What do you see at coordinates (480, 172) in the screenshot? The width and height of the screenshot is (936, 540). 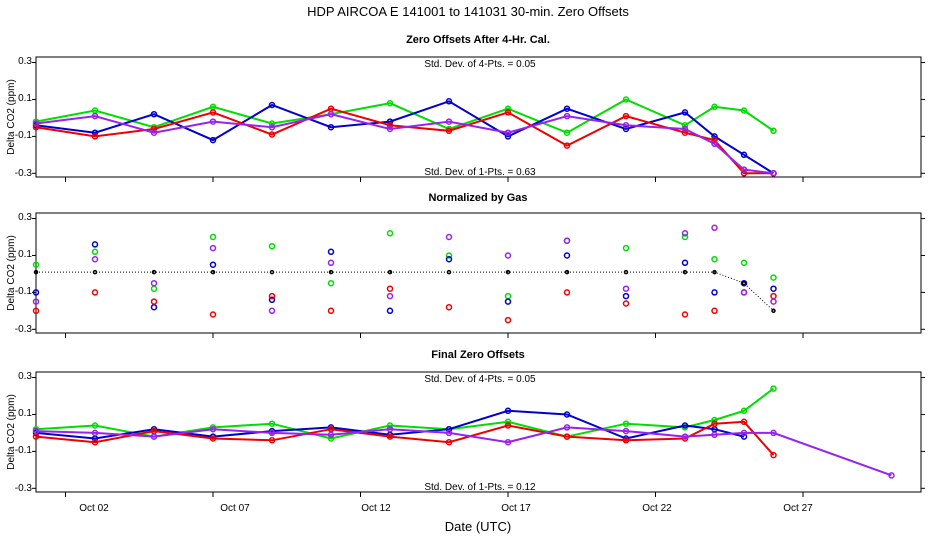 I see `stddev-1pt-annotation: Std. Dev. of 1-Pts. = 0.63` at bounding box center [480, 172].